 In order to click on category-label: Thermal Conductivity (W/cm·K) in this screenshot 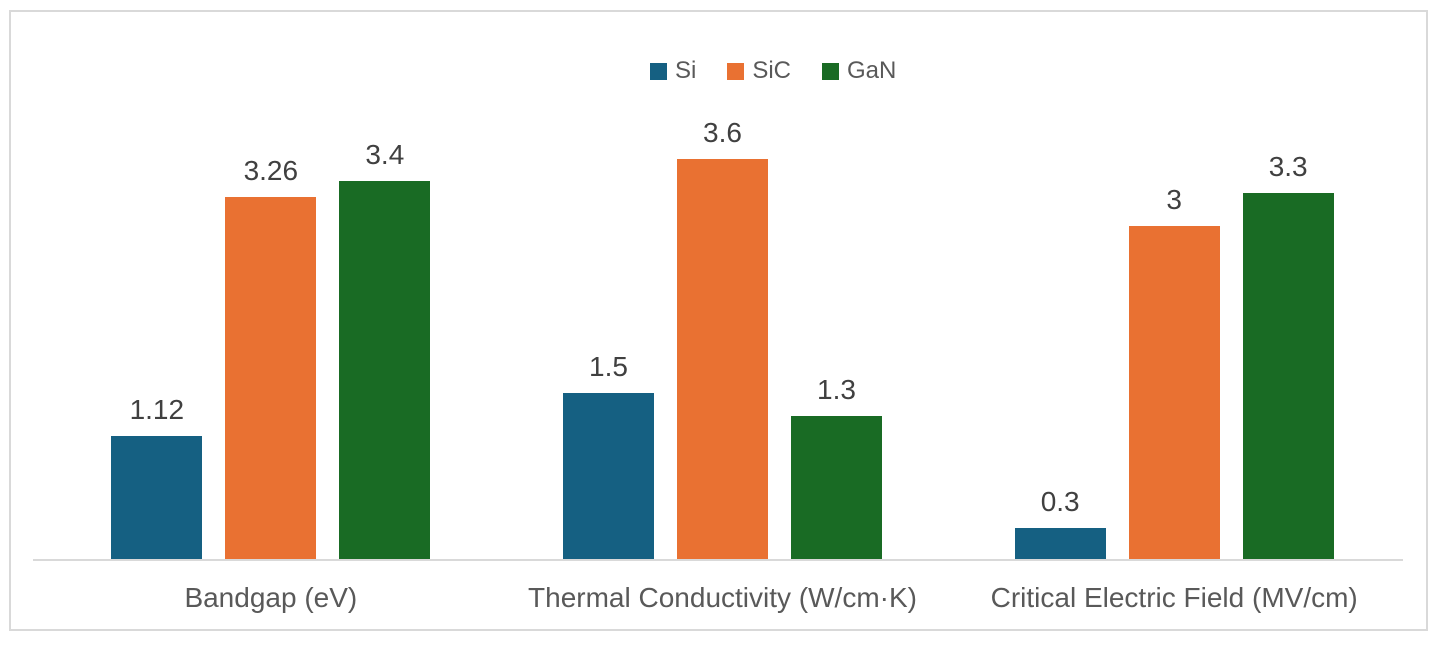, I will do `click(722, 597)`.